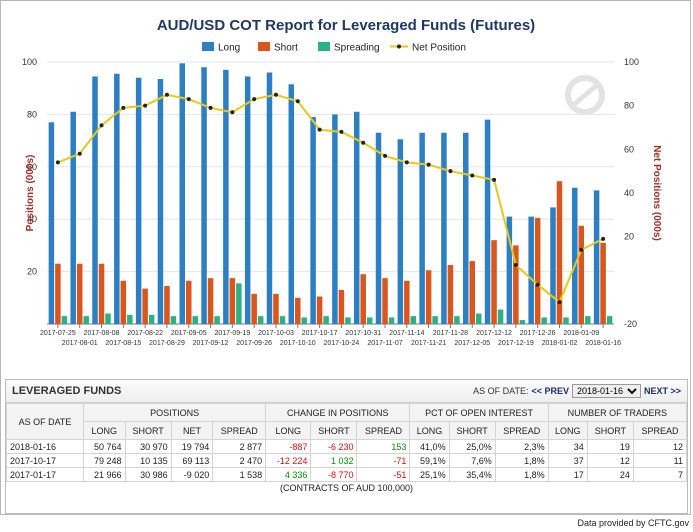 The image size is (693, 532). What do you see at coordinates (45, 474) in the screenshot?
I see `row-date: 2017-01-17` at bounding box center [45, 474].